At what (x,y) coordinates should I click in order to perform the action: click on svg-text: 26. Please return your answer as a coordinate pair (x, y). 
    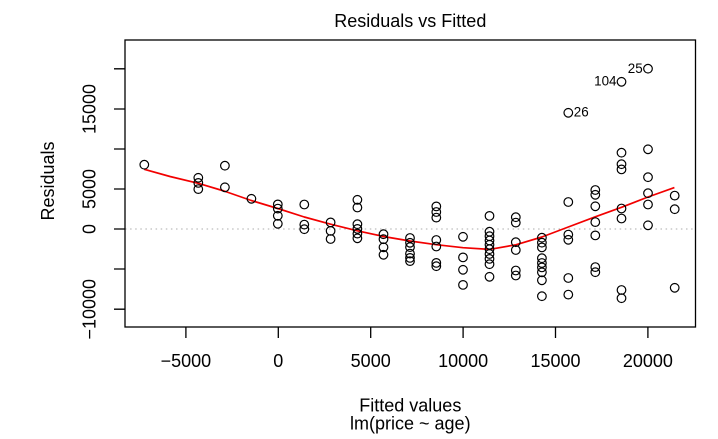
    Looking at the image, I should click on (581, 112).